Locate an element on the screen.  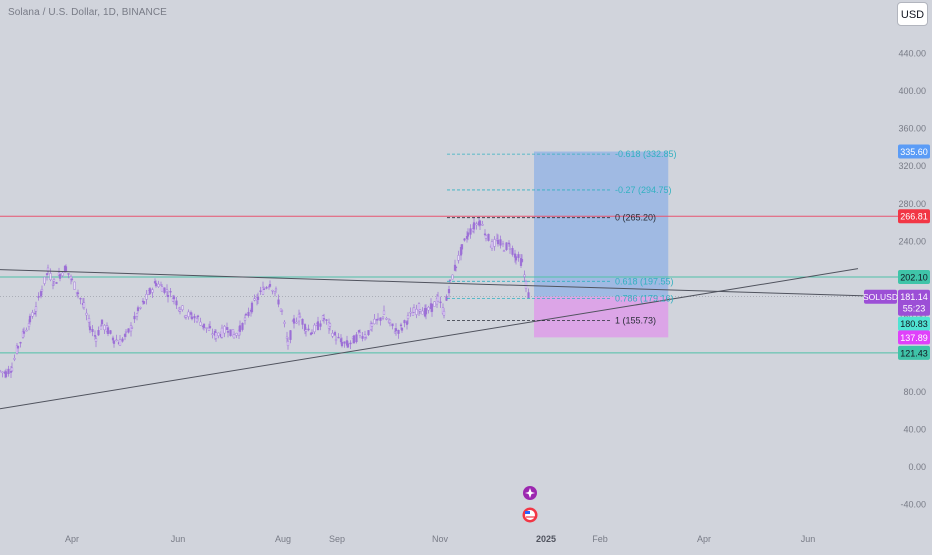
us-flag-icon is located at coordinates (530, 515).